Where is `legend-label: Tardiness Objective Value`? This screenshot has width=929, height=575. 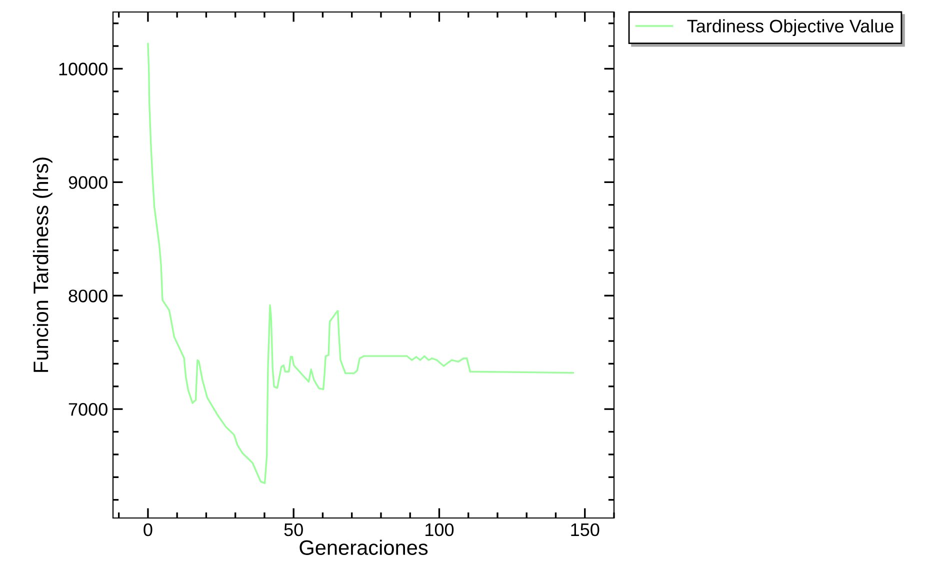 legend-label: Tardiness Objective Value is located at coordinates (790, 27).